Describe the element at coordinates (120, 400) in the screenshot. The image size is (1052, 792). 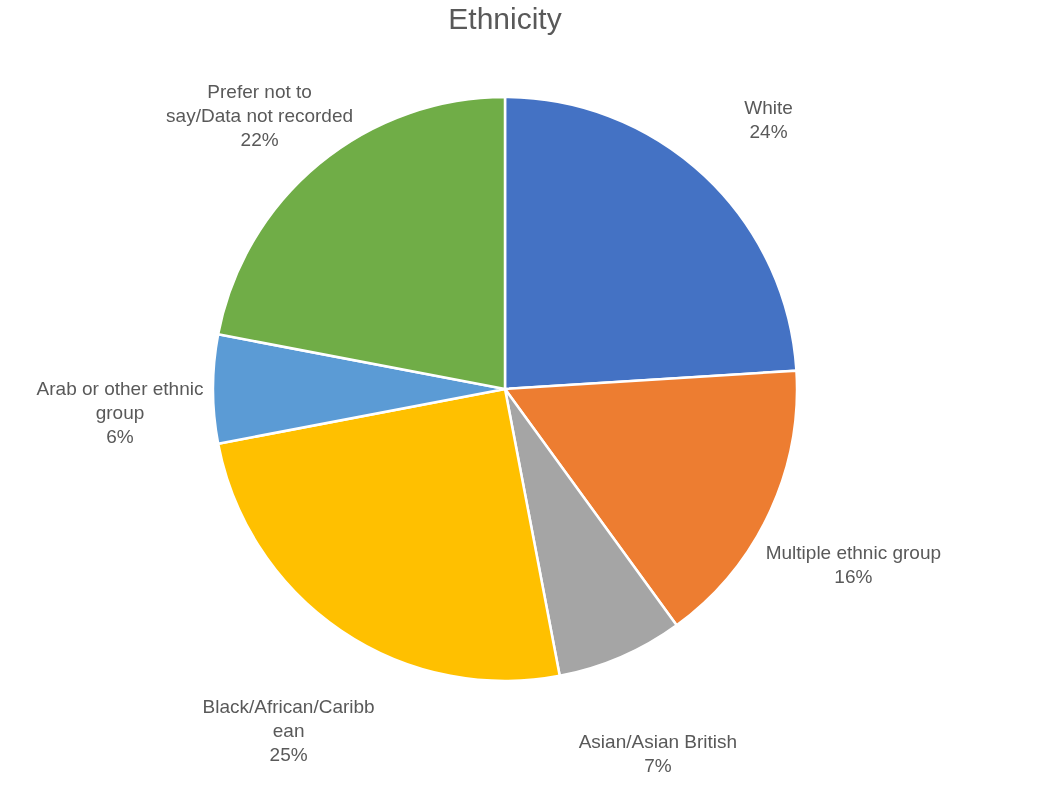
I see `slice-label: Arab or other ethnic group` at that location.